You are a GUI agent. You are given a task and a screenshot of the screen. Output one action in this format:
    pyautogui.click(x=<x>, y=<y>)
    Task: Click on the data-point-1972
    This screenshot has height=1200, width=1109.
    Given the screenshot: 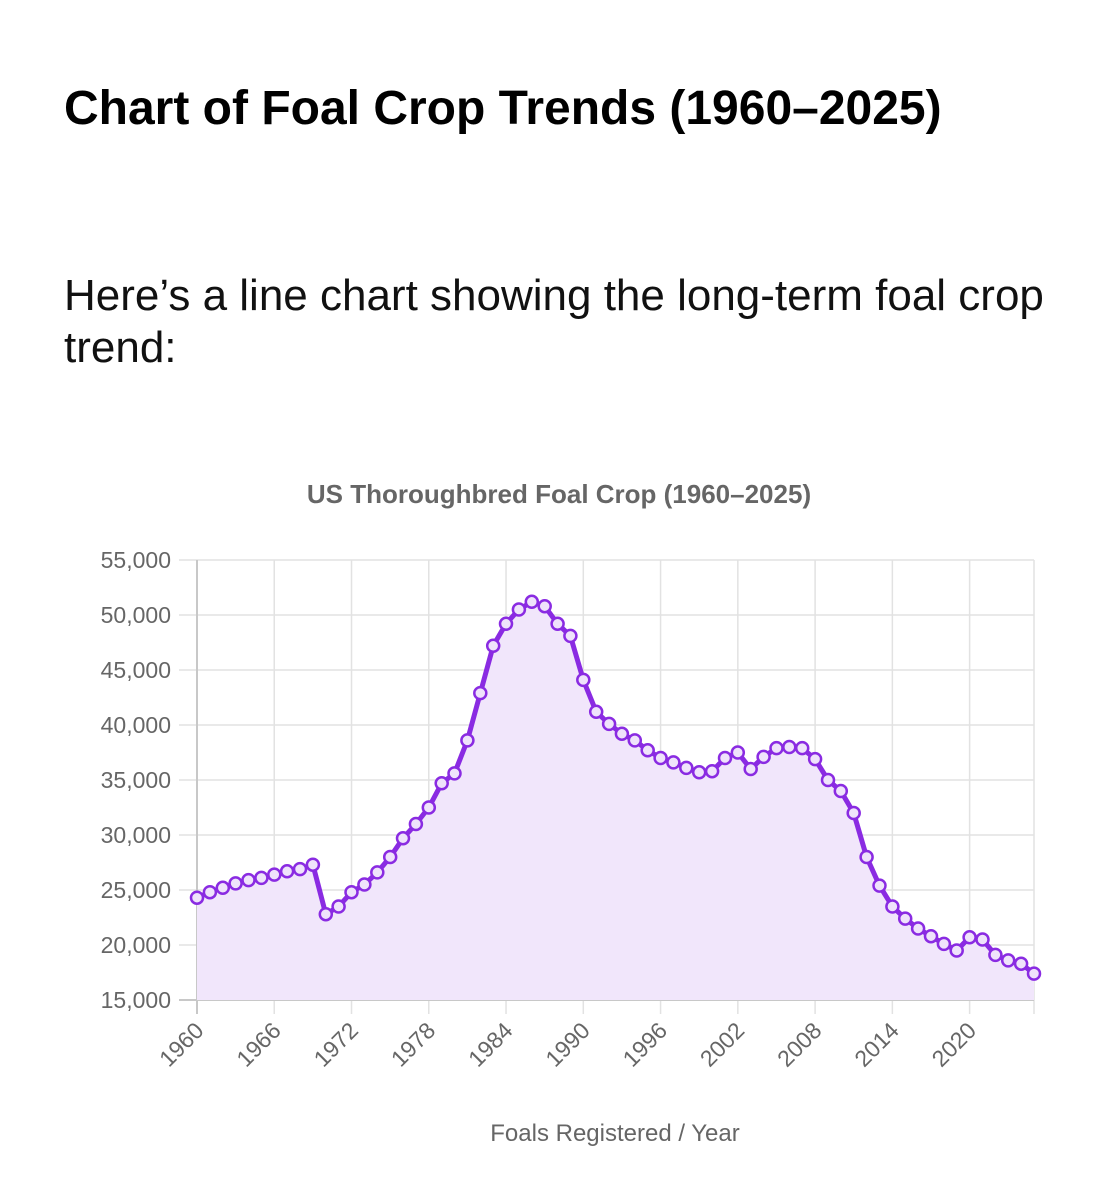 What is the action you would take?
    pyautogui.click(x=351, y=892)
    